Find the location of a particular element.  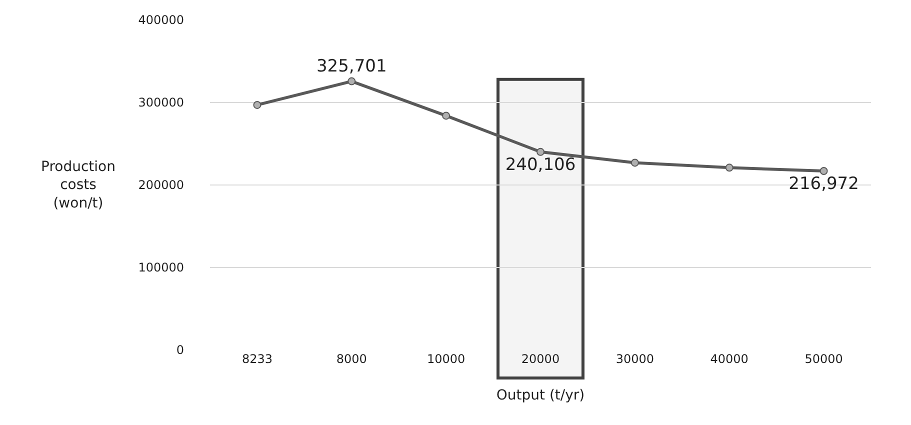

y-axis-title: Production costs (won/t) is located at coordinates (78, 185).